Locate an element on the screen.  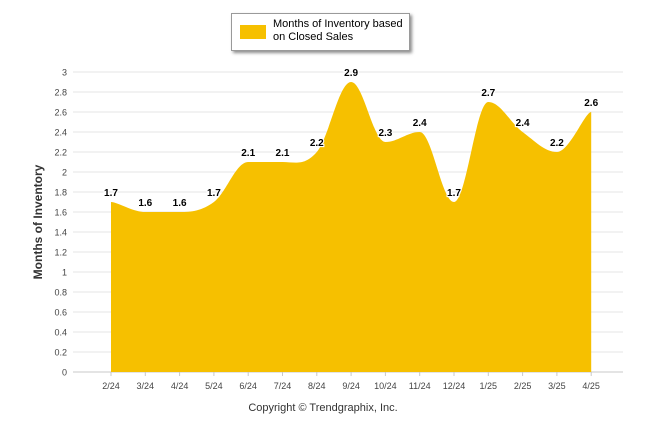
y-axis-ticks: 0 0.2 0.4 0.6 0.8 1 1.2 1.4 1.6 1.8 2 2.2 2.4 2.6 2.8 3 is located at coordinates (60, 223).